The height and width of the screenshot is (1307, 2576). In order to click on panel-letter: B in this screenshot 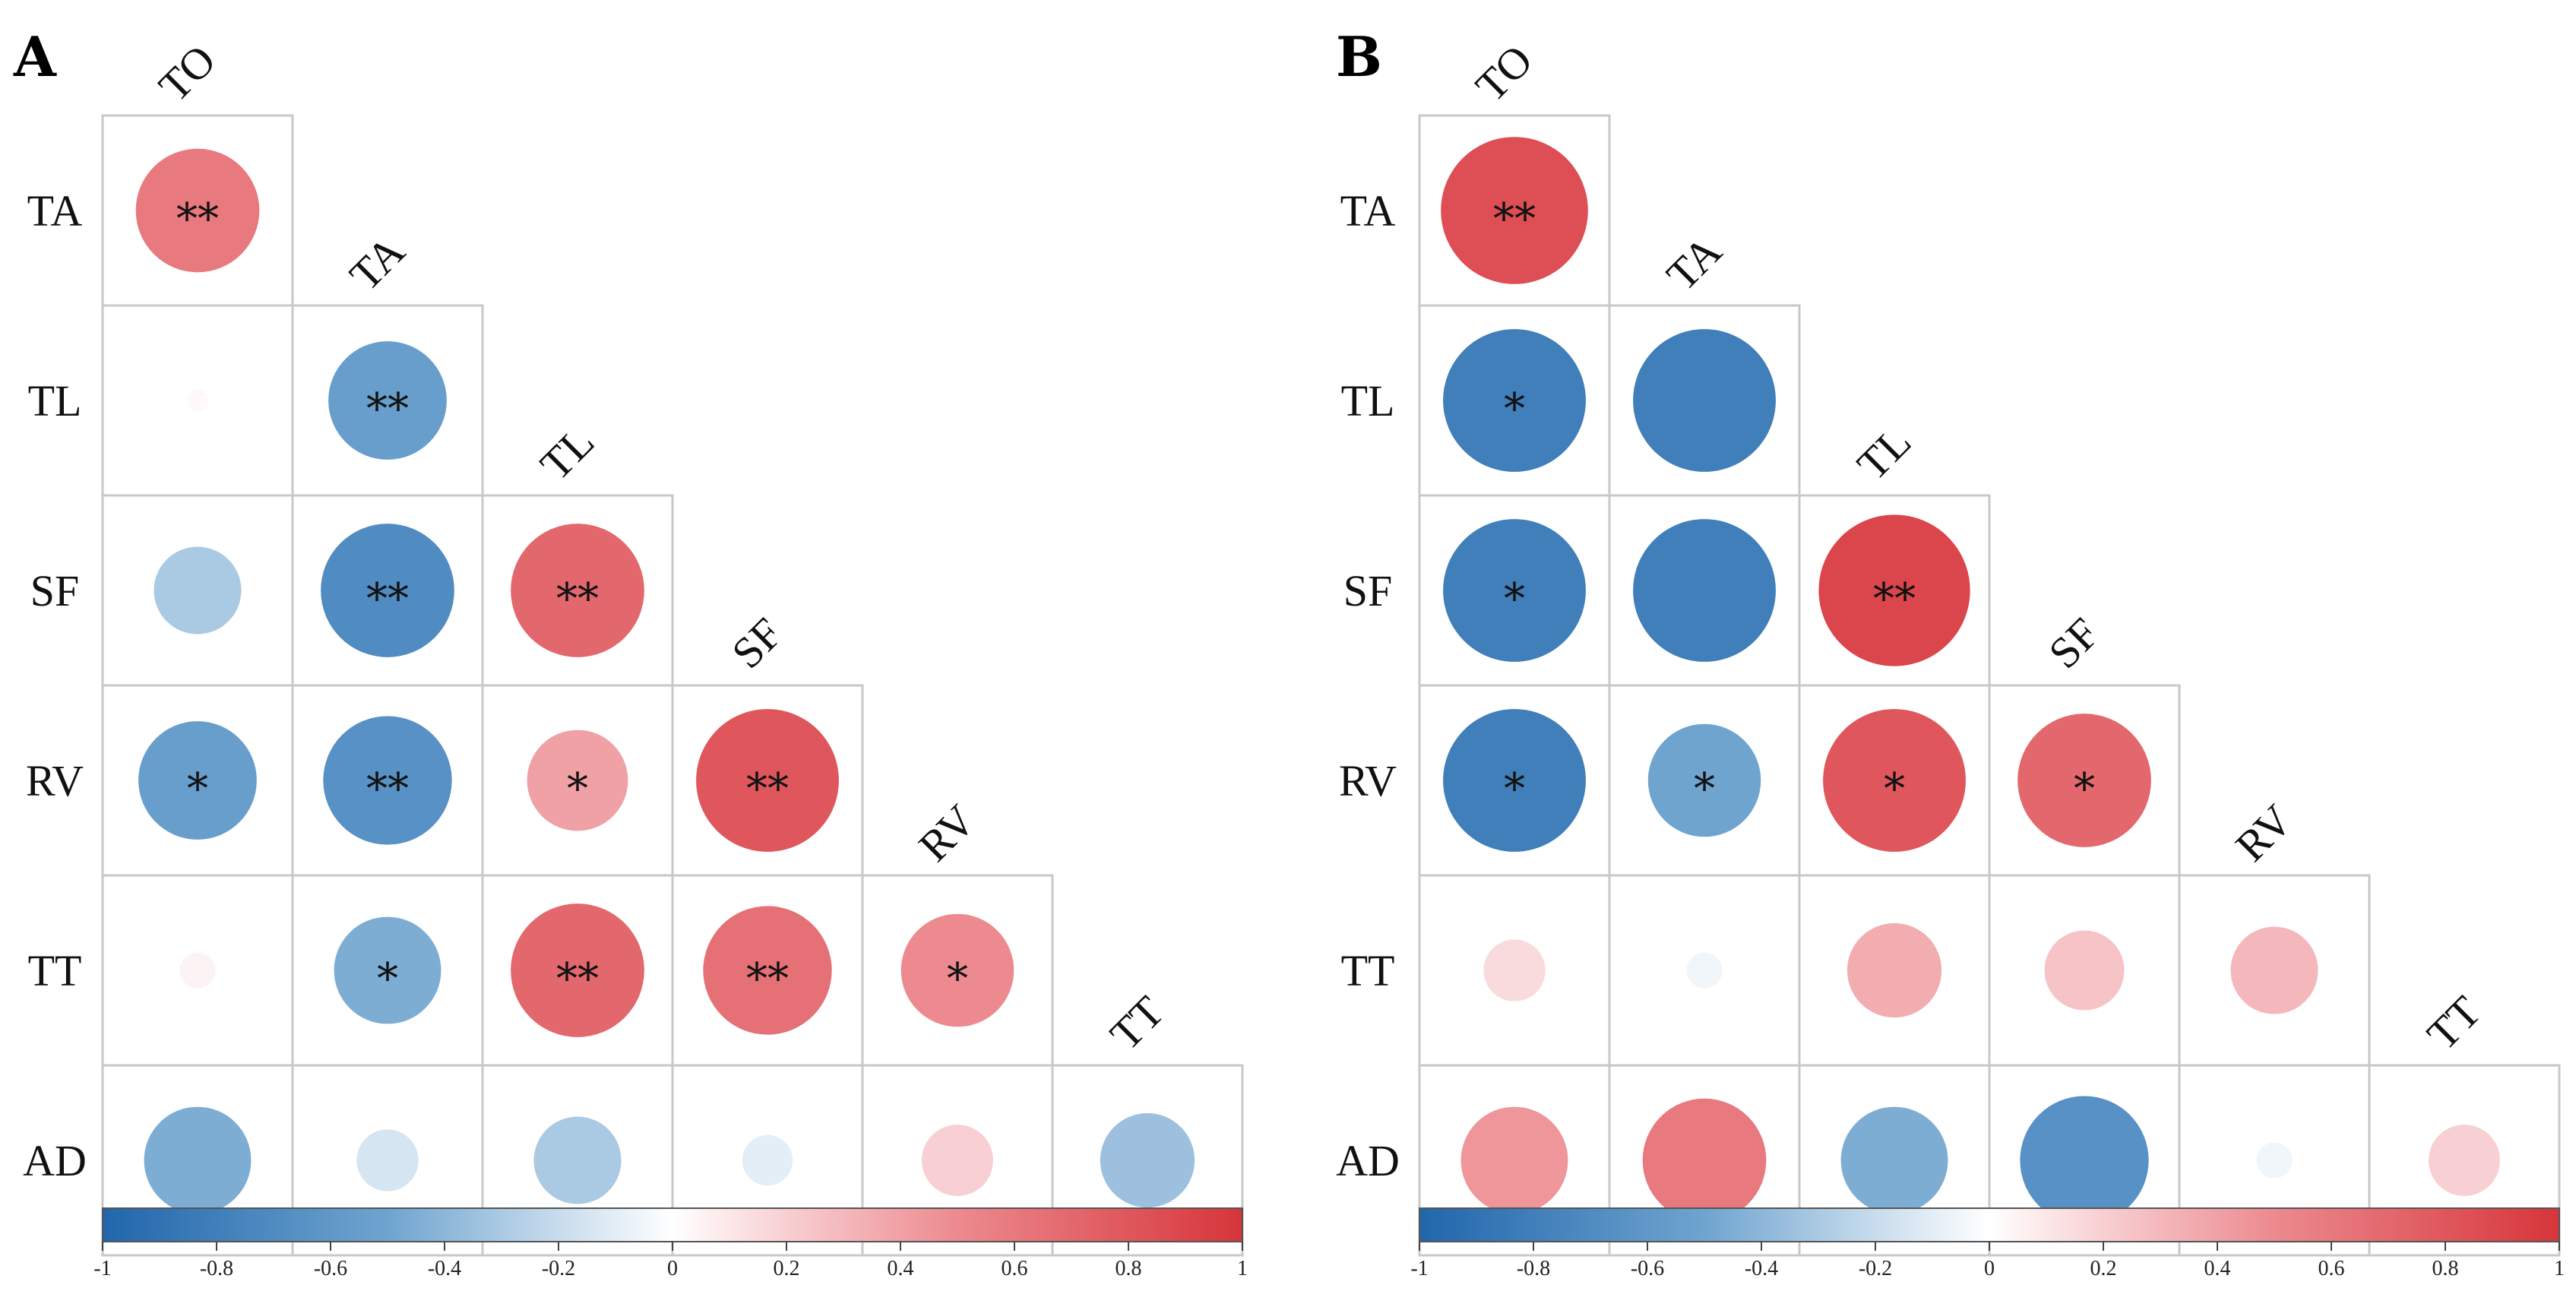, I will do `click(1359, 57)`.